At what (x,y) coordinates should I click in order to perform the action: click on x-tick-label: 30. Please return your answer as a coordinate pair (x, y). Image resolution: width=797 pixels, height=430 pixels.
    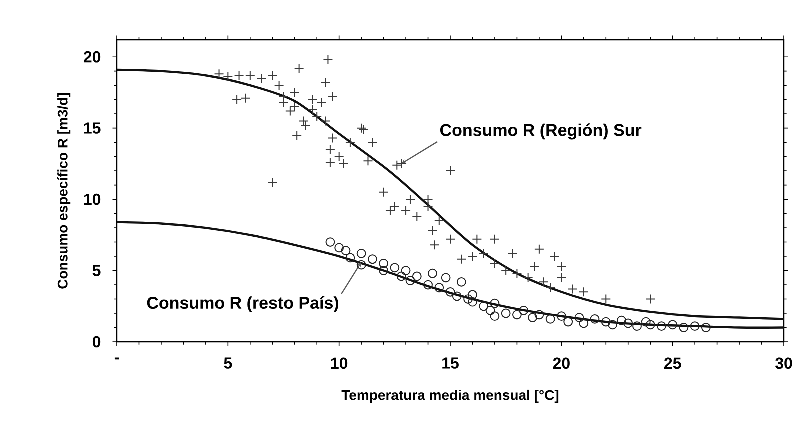
    Looking at the image, I should click on (783, 364).